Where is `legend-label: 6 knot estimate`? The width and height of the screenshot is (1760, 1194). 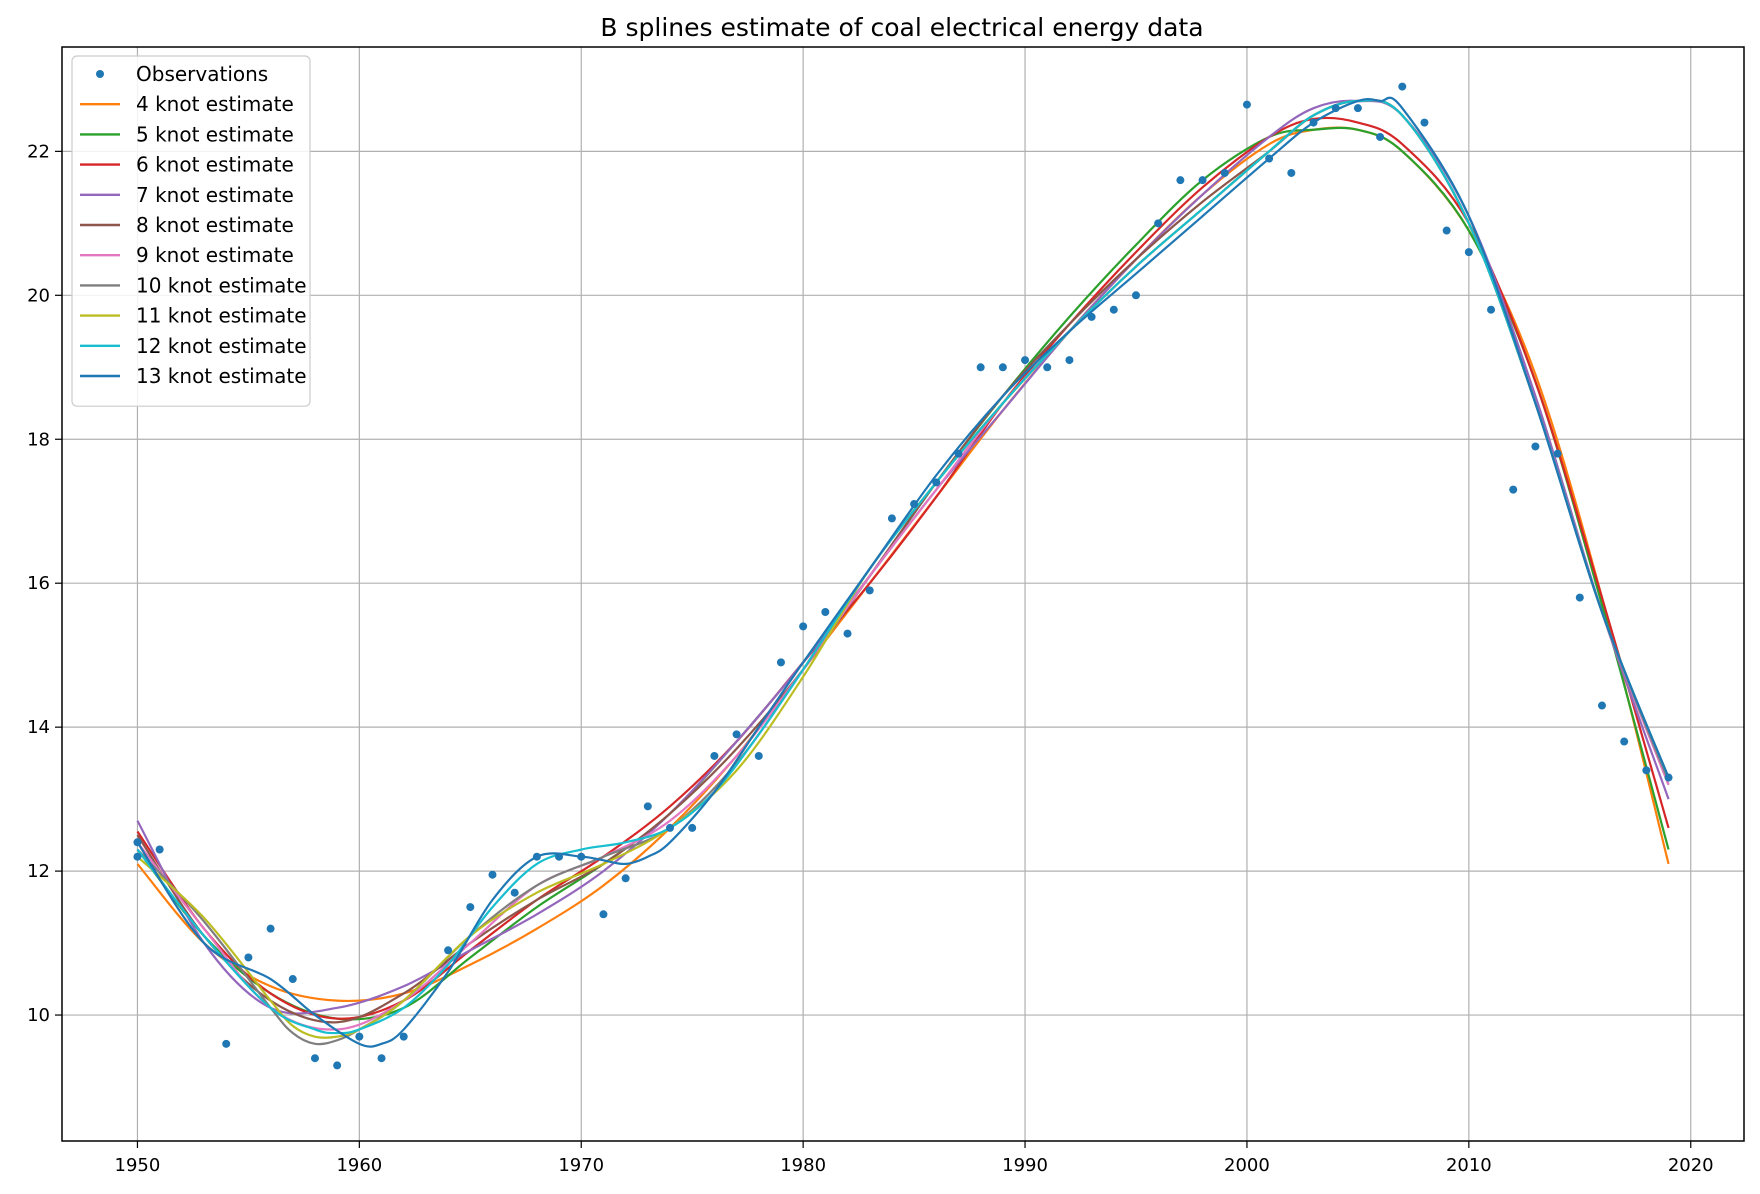 legend-label: 6 knot estimate is located at coordinates (215, 165).